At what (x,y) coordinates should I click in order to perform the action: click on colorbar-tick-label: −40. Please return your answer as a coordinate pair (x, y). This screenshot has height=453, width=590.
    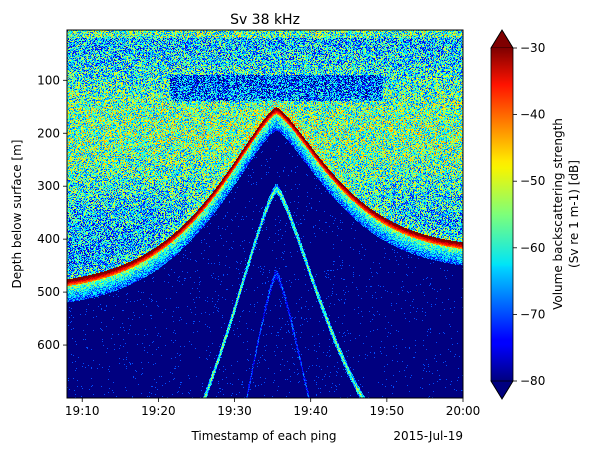
    Looking at the image, I should click on (532, 115).